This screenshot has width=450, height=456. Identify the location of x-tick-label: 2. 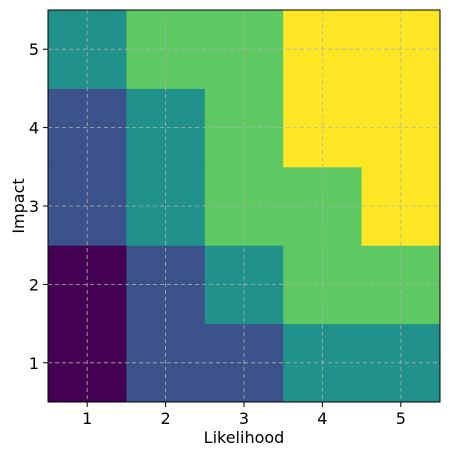
(166, 418).